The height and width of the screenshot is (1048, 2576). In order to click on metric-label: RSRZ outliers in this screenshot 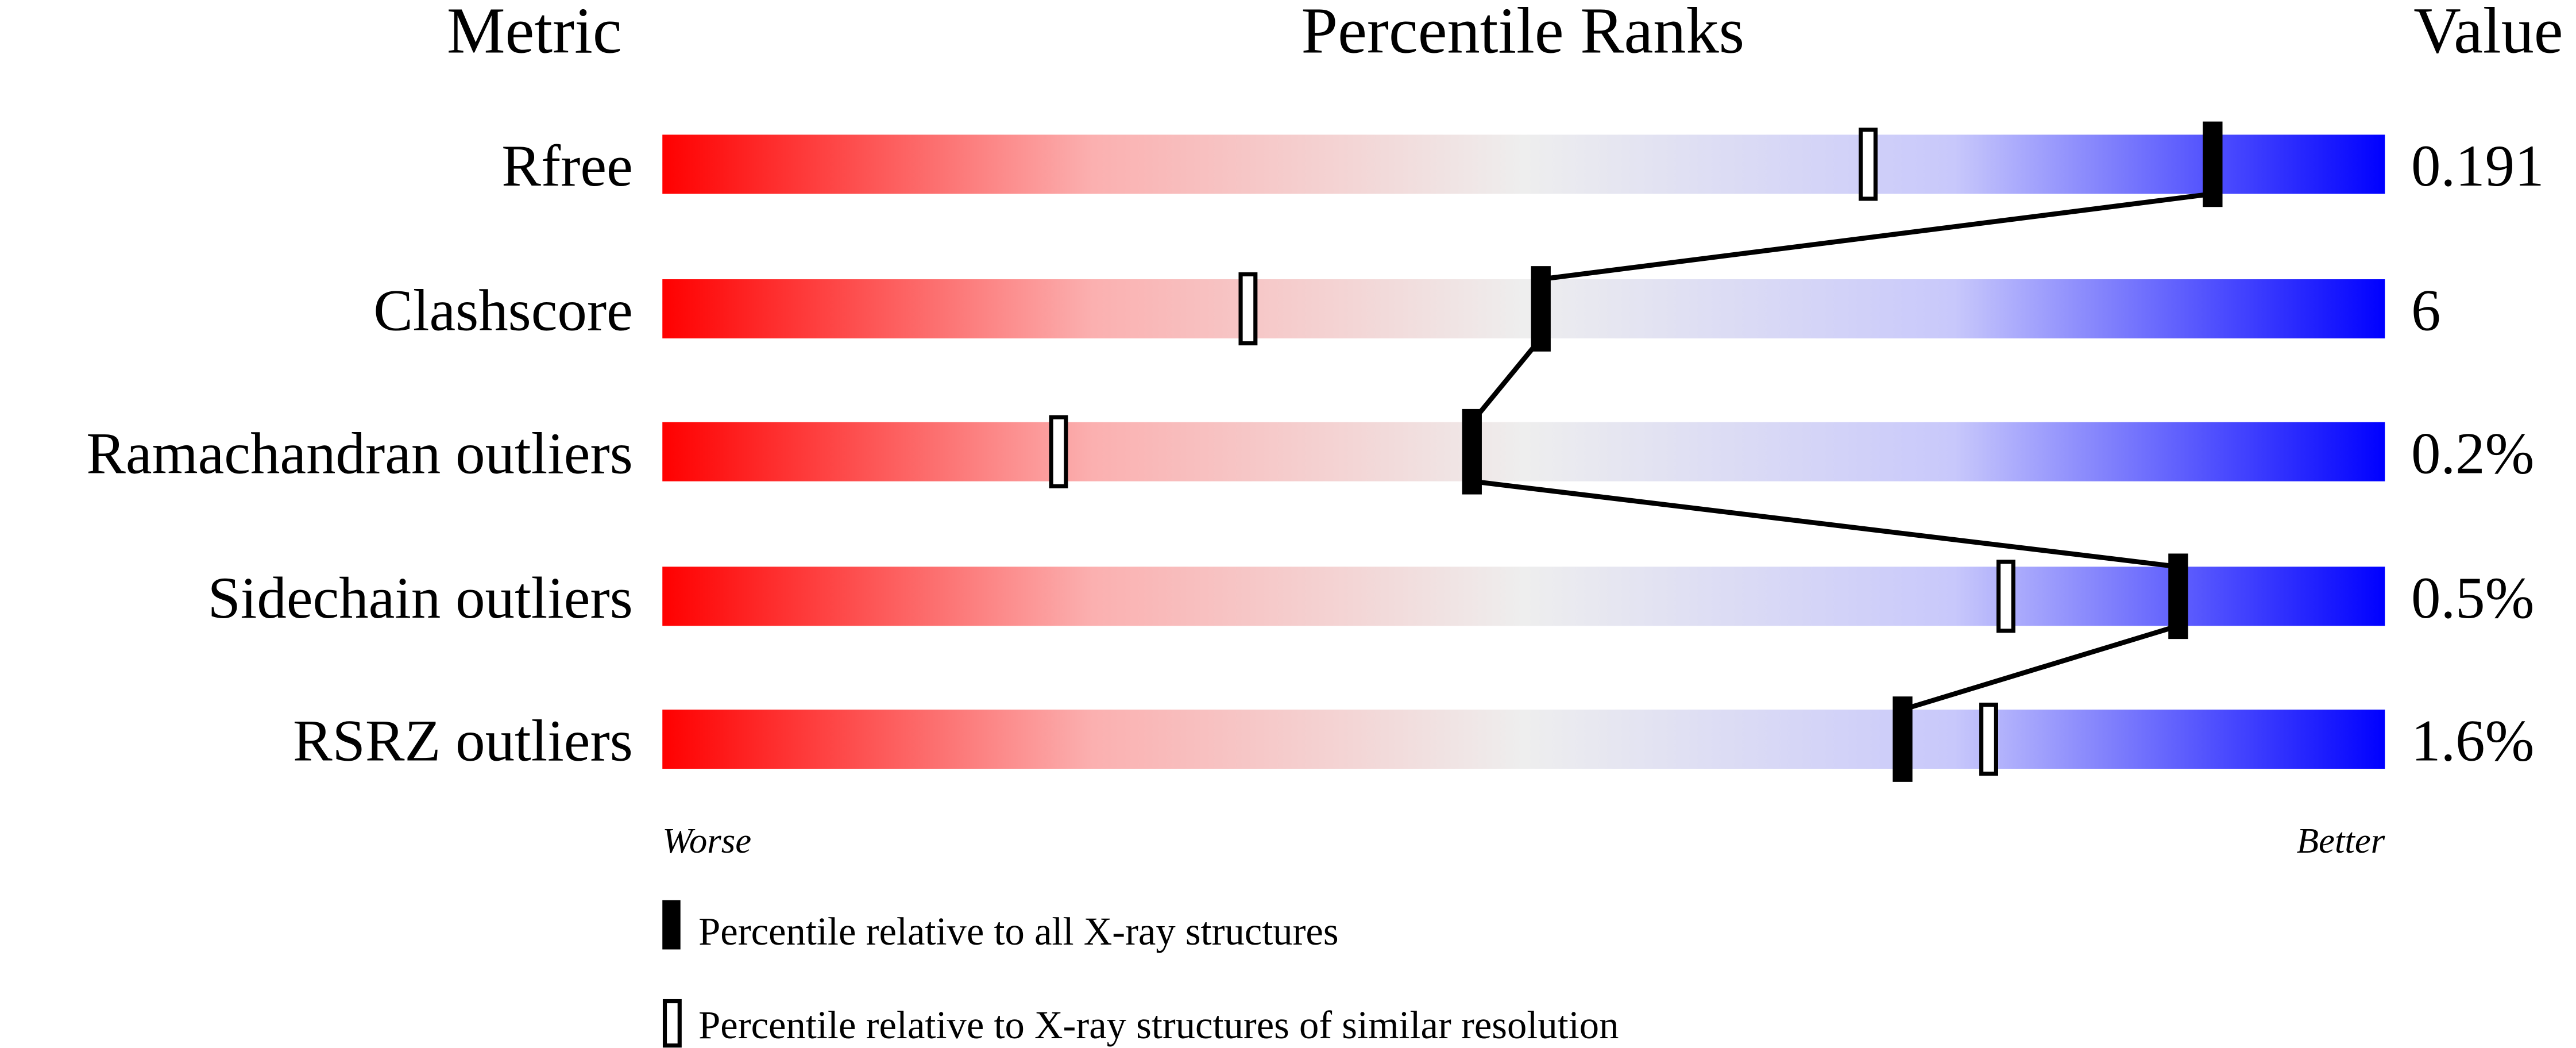, I will do `click(463, 741)`.